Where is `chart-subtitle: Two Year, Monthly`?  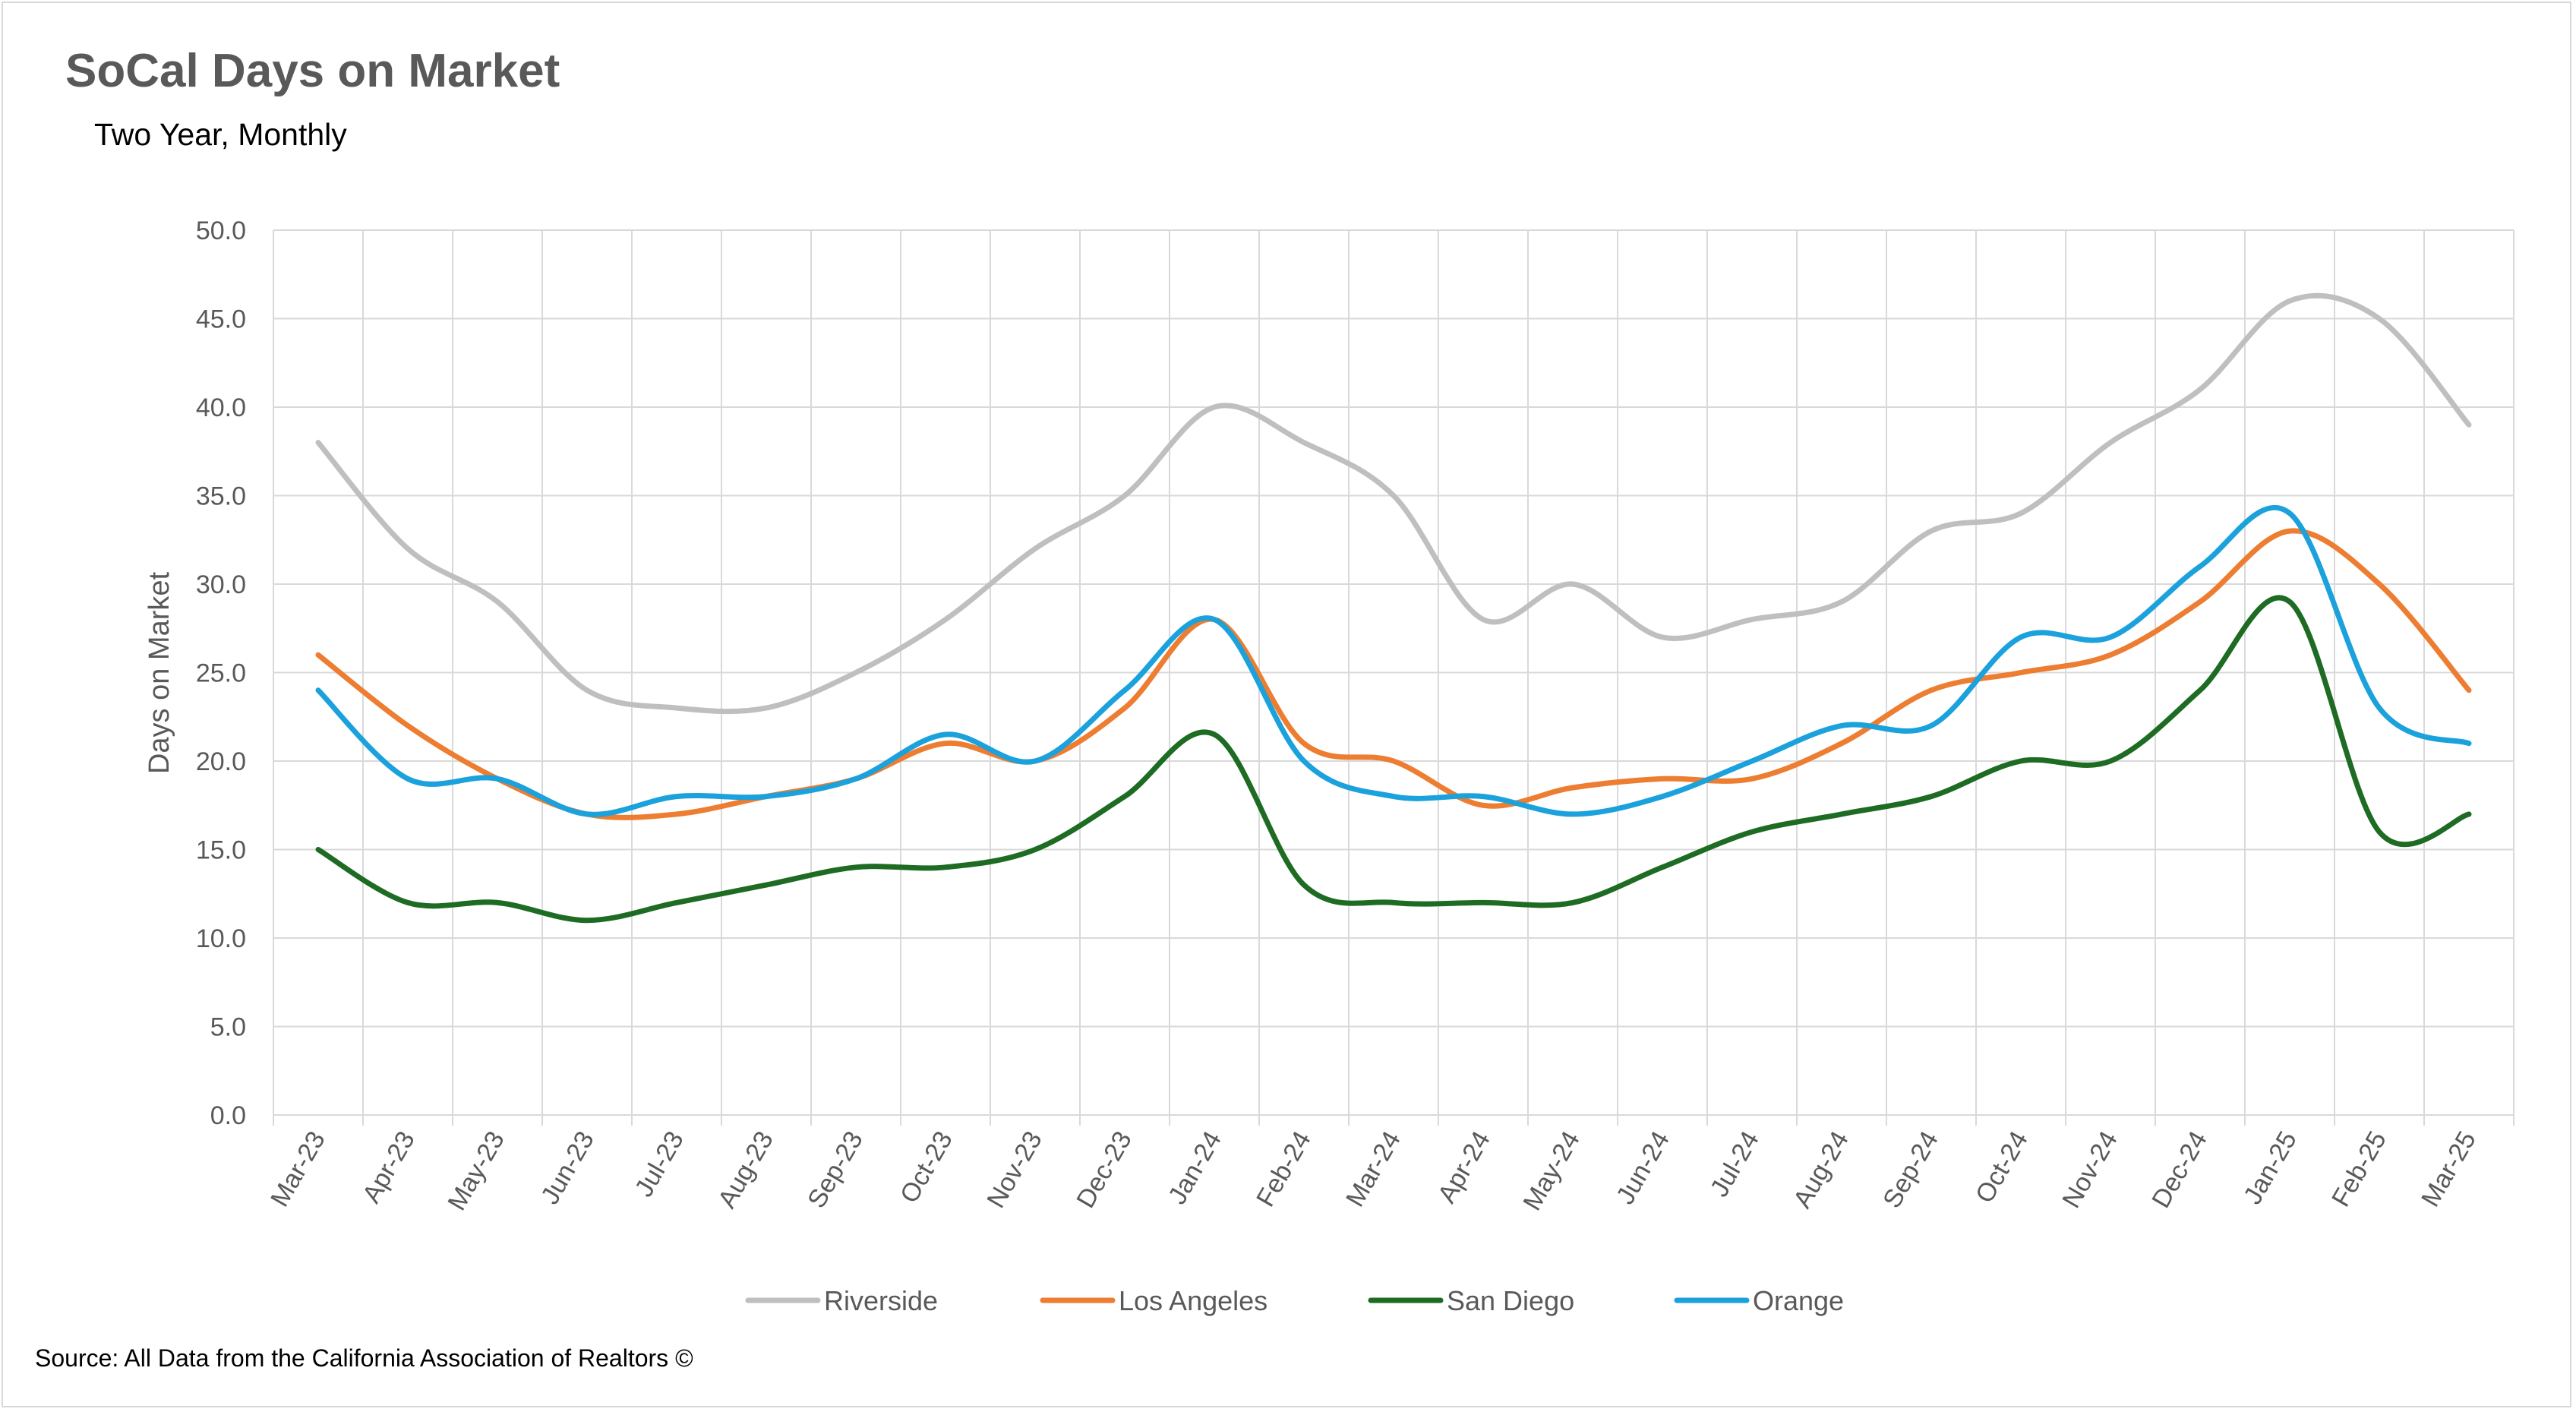 chart-subtitle: Two Year, Monthly is located at coordinates (221, 134).